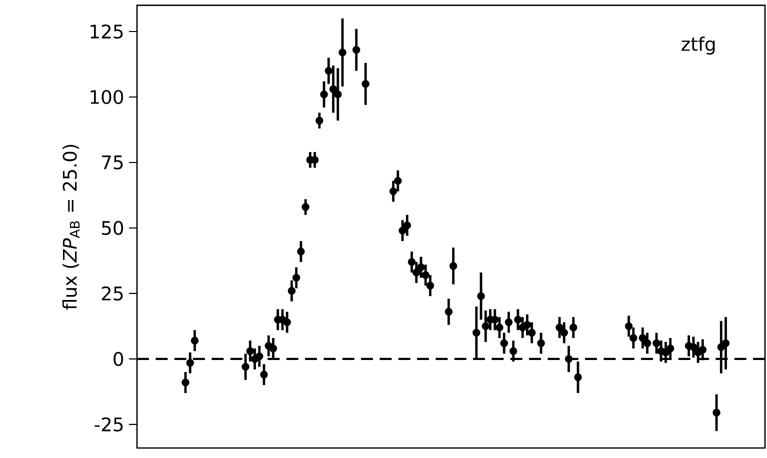  I want to click on y-axis-title: flux (ZP$_{AB}$ = 25.0), so click(71, 227).